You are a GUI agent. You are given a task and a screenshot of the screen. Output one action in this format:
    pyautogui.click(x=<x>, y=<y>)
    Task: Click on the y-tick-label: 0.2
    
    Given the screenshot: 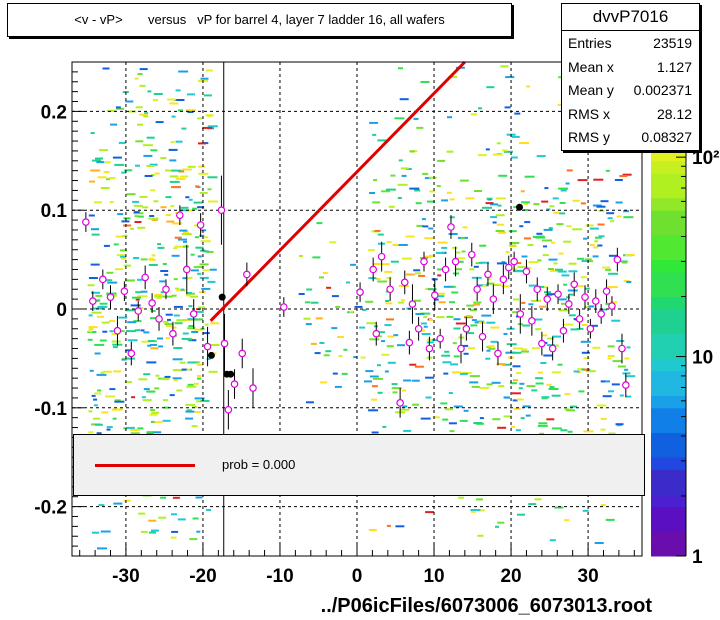 What is the action you would take?
    pyautogui.click(x=54, y=112)
    